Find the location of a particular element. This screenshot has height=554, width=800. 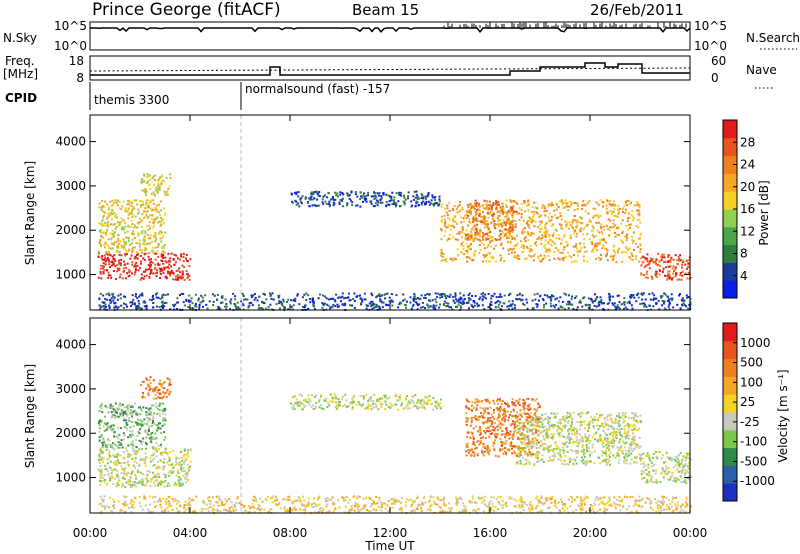

colorbar-swatch is located at coordinates (730, 236).